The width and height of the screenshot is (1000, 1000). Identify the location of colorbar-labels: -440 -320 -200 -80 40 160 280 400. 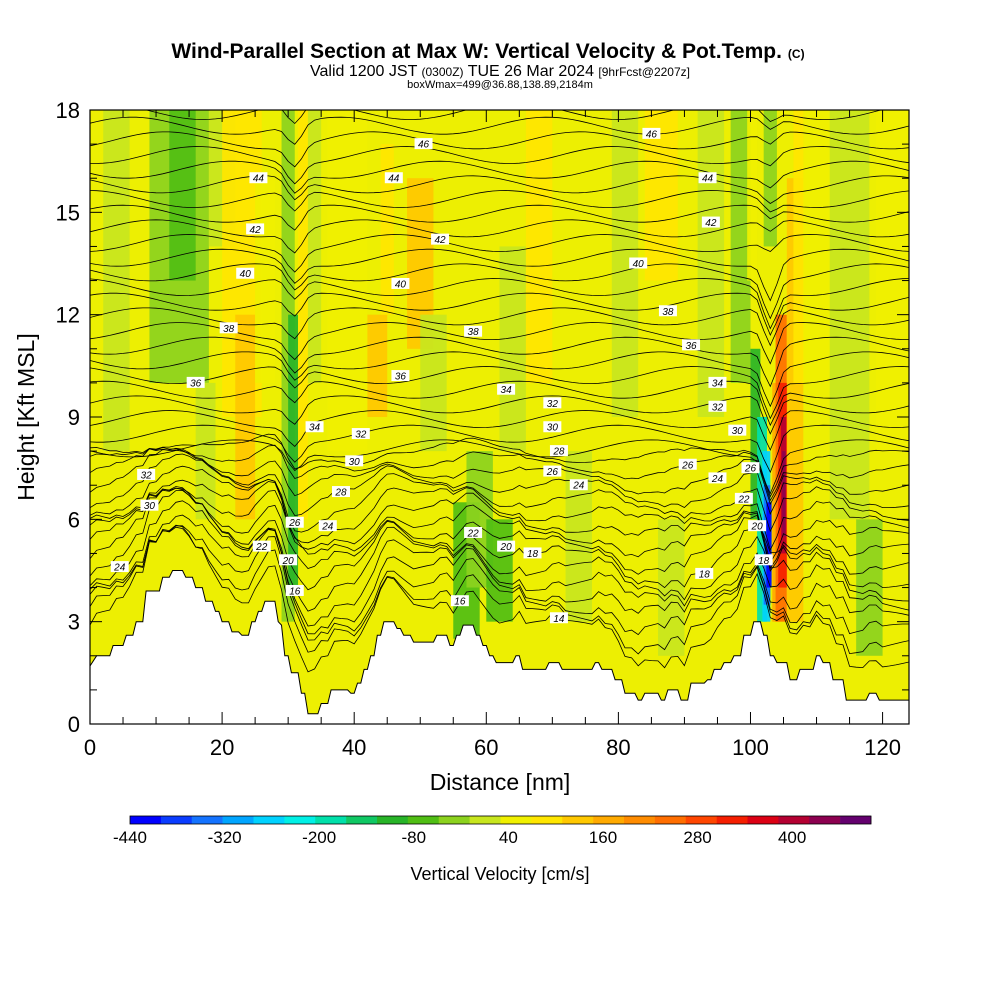
(459, 837).